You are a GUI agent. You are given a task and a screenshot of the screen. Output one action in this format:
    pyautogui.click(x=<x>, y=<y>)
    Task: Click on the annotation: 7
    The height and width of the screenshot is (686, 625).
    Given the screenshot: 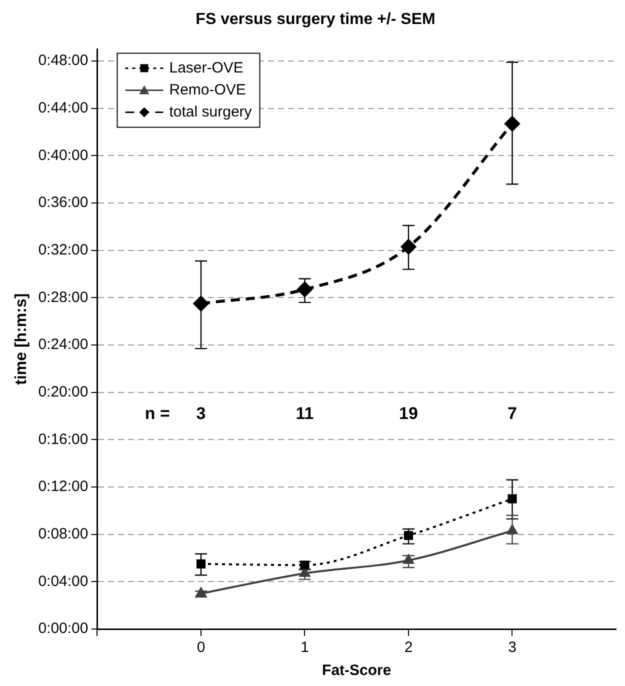 What is the action you would take?
    pyautogui.click(x=512, y=414)
    